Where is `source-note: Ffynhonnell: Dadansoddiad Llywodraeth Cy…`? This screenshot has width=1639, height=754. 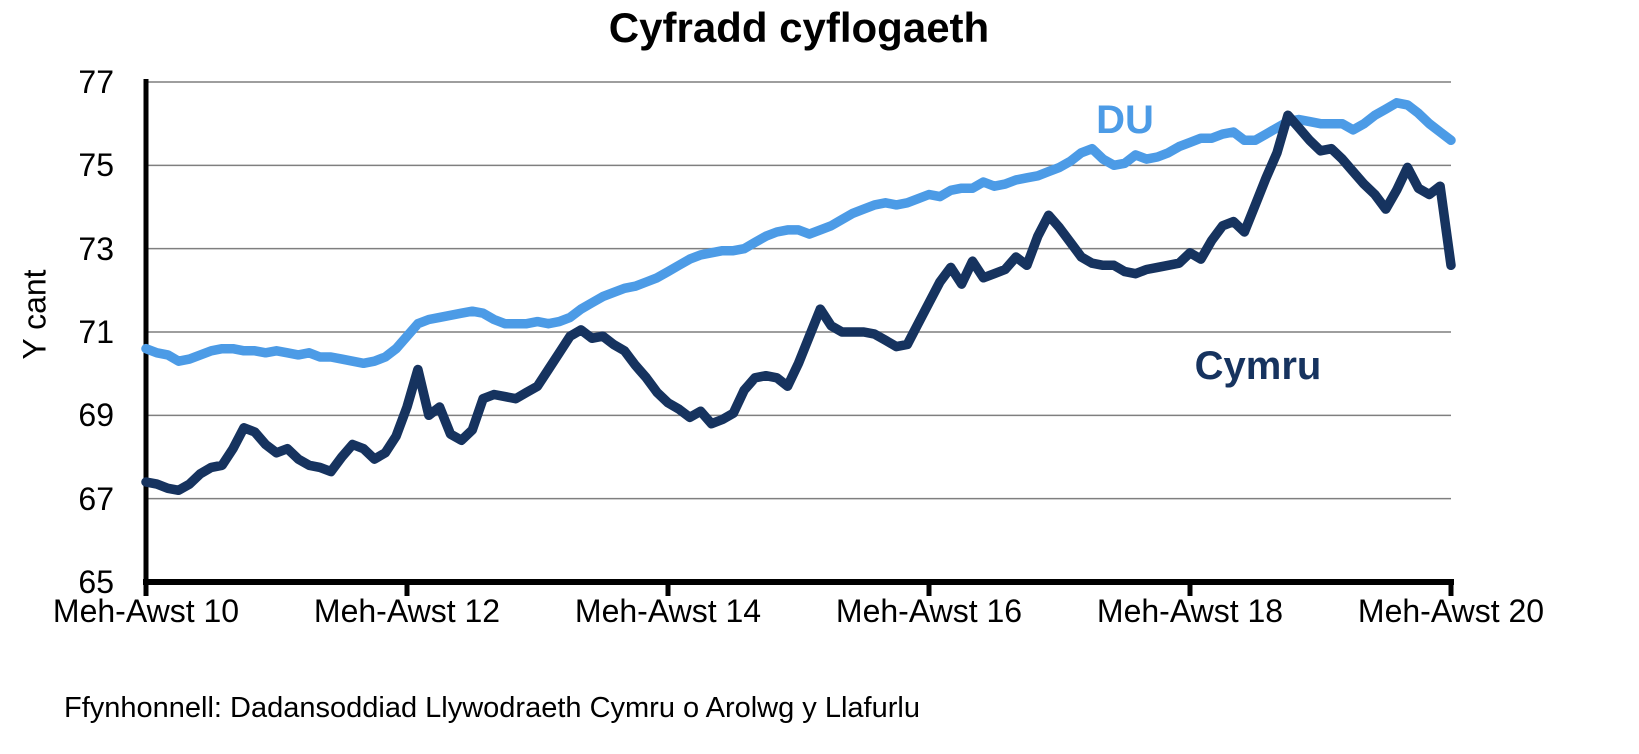 source-note: Ffynhonnell: Dadansoddiad Llywodraeth Cy… is located at coordinates (492, 708).